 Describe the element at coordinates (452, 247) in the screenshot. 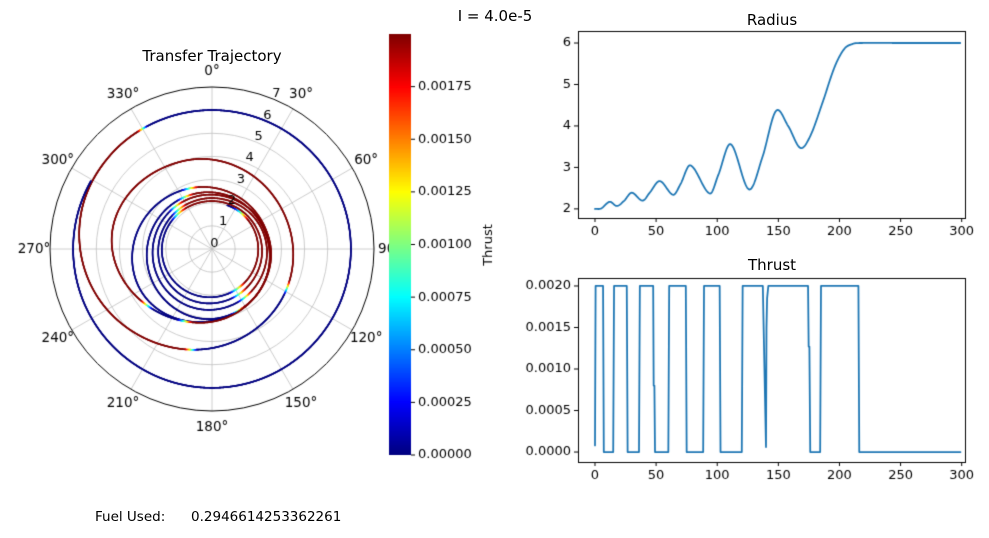

I see `thrust-colorbar` at that location.